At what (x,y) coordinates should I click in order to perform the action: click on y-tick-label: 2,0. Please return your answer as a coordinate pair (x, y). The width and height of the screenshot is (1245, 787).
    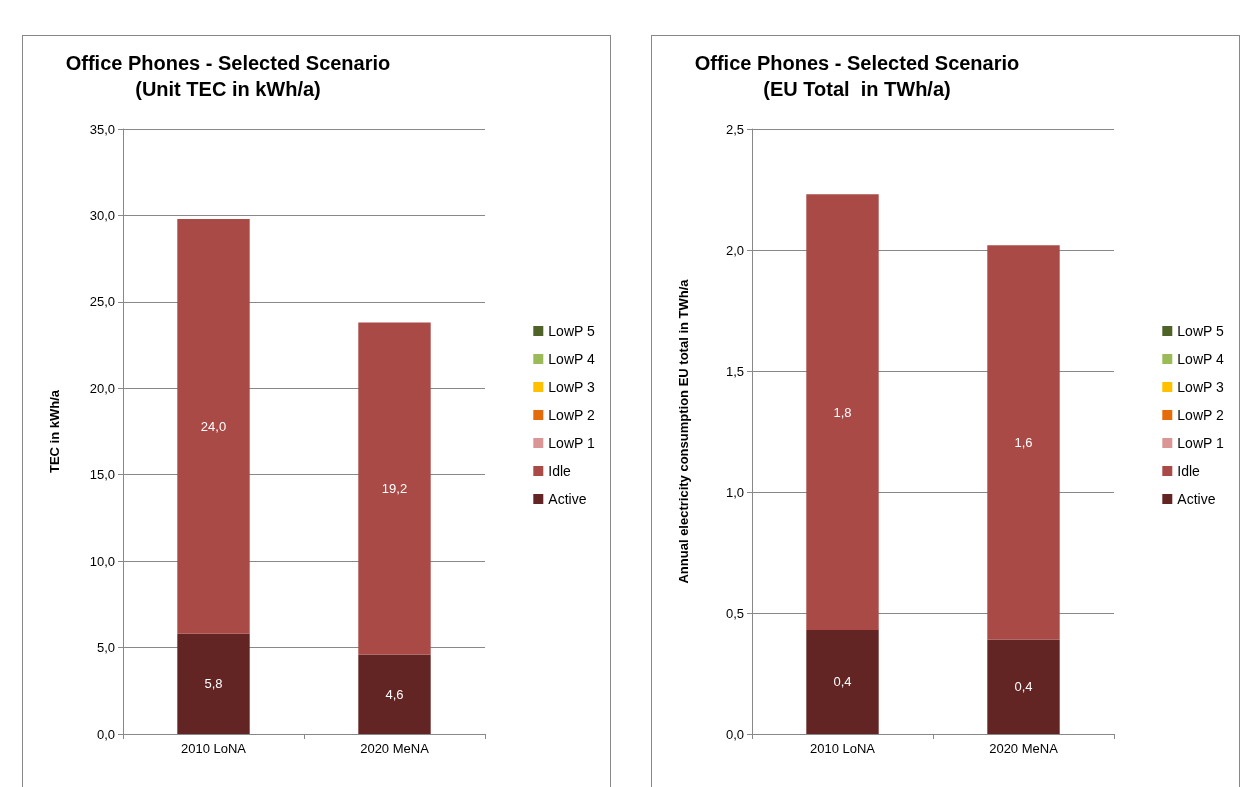
    Looking at the image, I should click on (734, 250).